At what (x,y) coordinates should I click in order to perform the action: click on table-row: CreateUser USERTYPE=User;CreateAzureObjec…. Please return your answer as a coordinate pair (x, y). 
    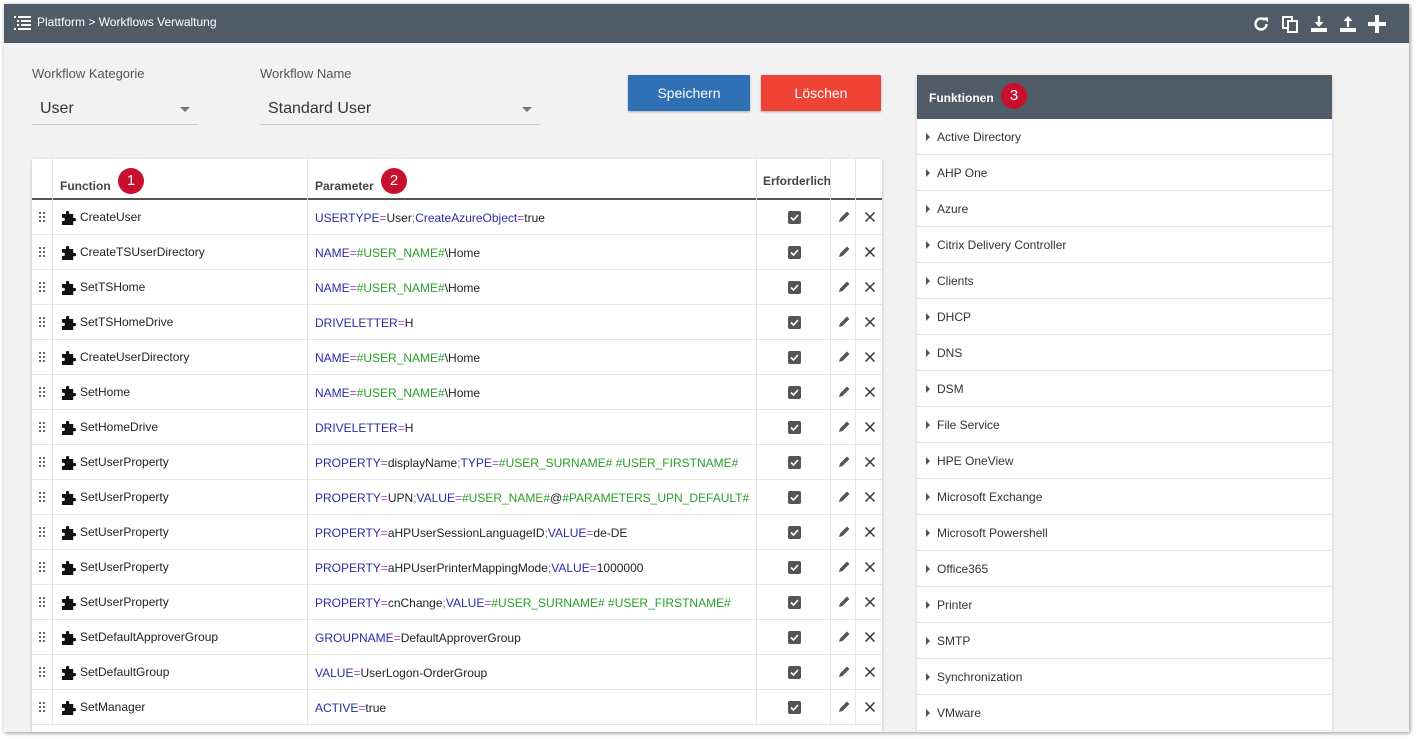
    Looking at the image, I should click on (457, 217).